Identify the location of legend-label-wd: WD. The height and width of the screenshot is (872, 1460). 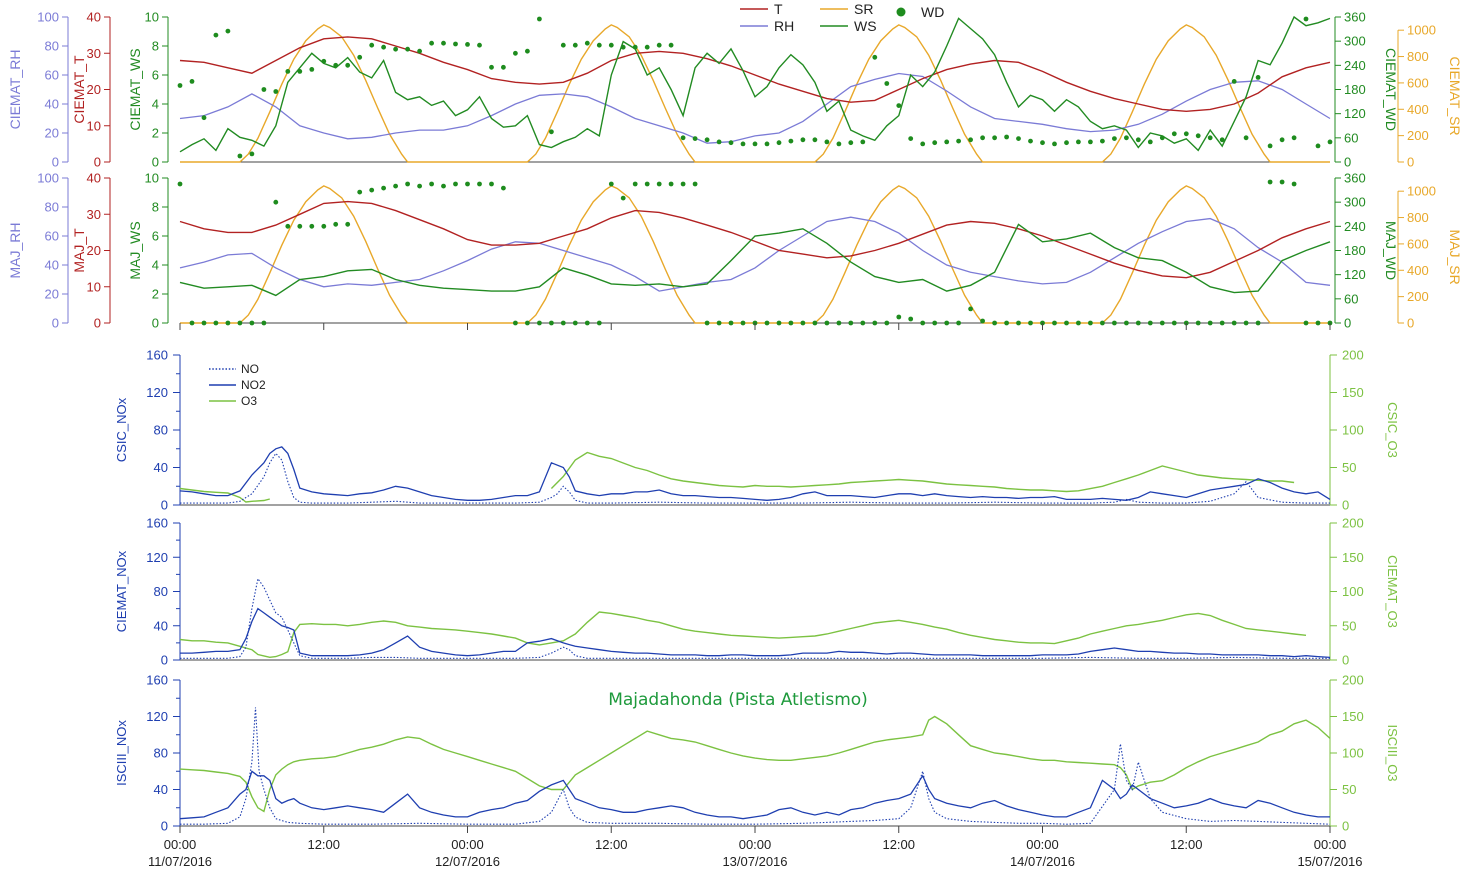
(932, 12).